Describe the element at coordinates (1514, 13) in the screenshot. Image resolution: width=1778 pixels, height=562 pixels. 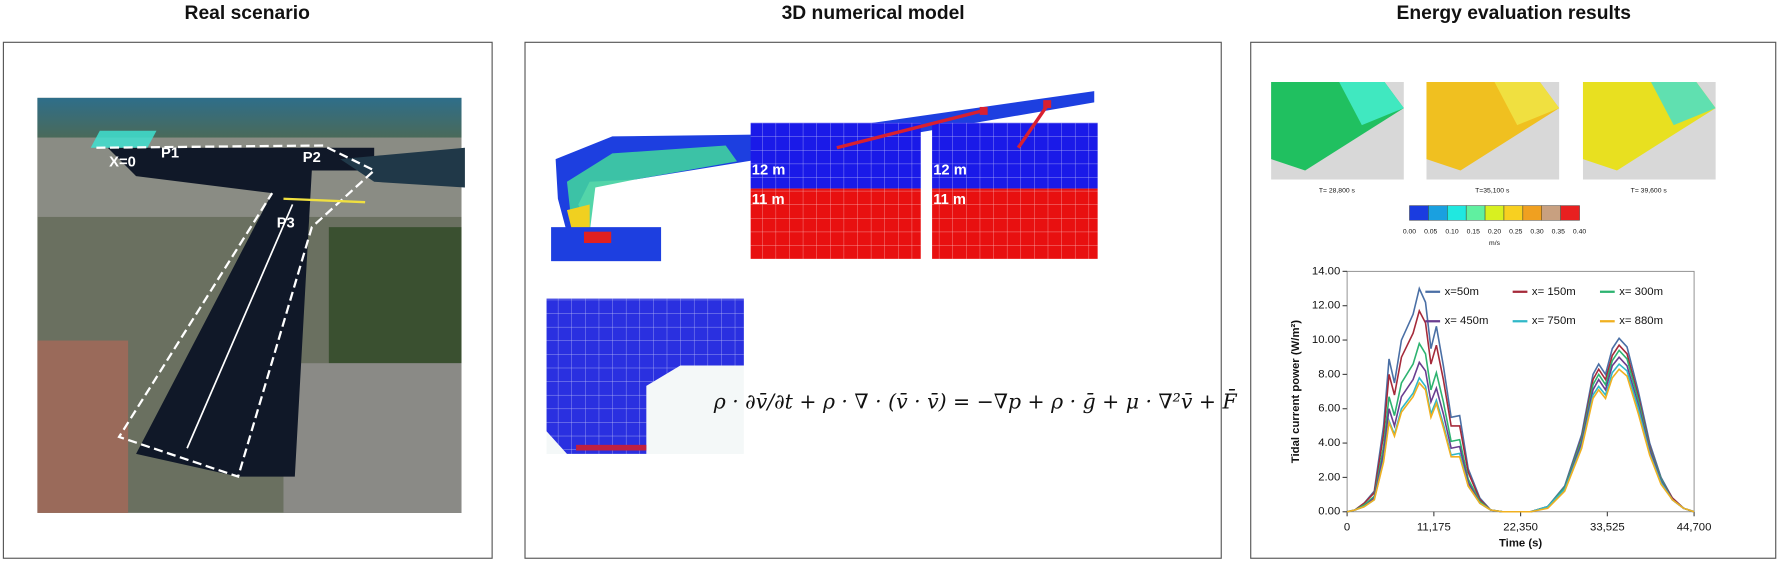
I see `panel-title: Energy evaluation results` at that location.